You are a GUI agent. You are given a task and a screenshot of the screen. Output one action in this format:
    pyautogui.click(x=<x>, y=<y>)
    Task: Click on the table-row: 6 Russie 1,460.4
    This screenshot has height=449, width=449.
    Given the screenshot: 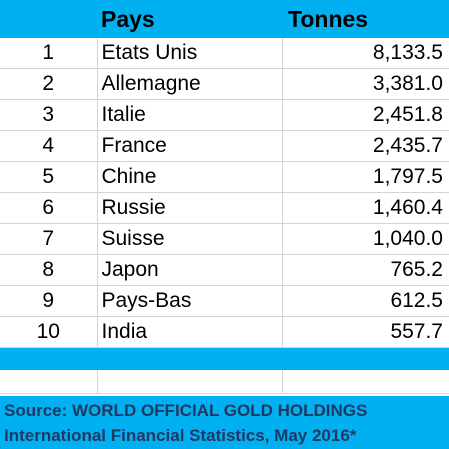 What is the action you would take?
    pyautogui.click(x=224, y=208)
    